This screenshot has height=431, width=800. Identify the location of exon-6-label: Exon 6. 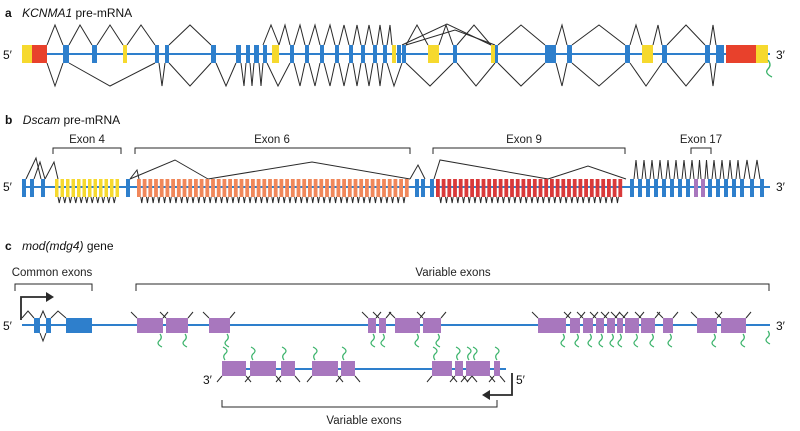
(272, 140).